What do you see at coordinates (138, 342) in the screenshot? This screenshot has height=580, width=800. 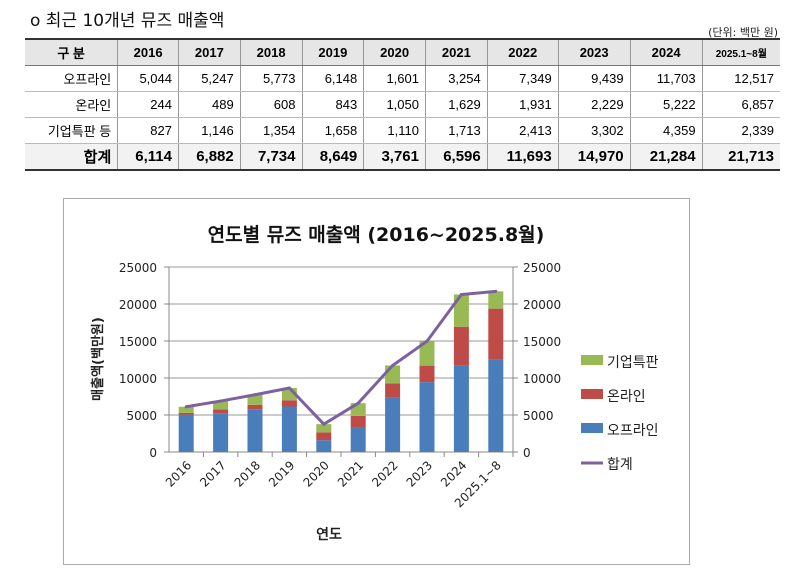 I see `y-tick-label: 15000` at bounding box center [138, 342].